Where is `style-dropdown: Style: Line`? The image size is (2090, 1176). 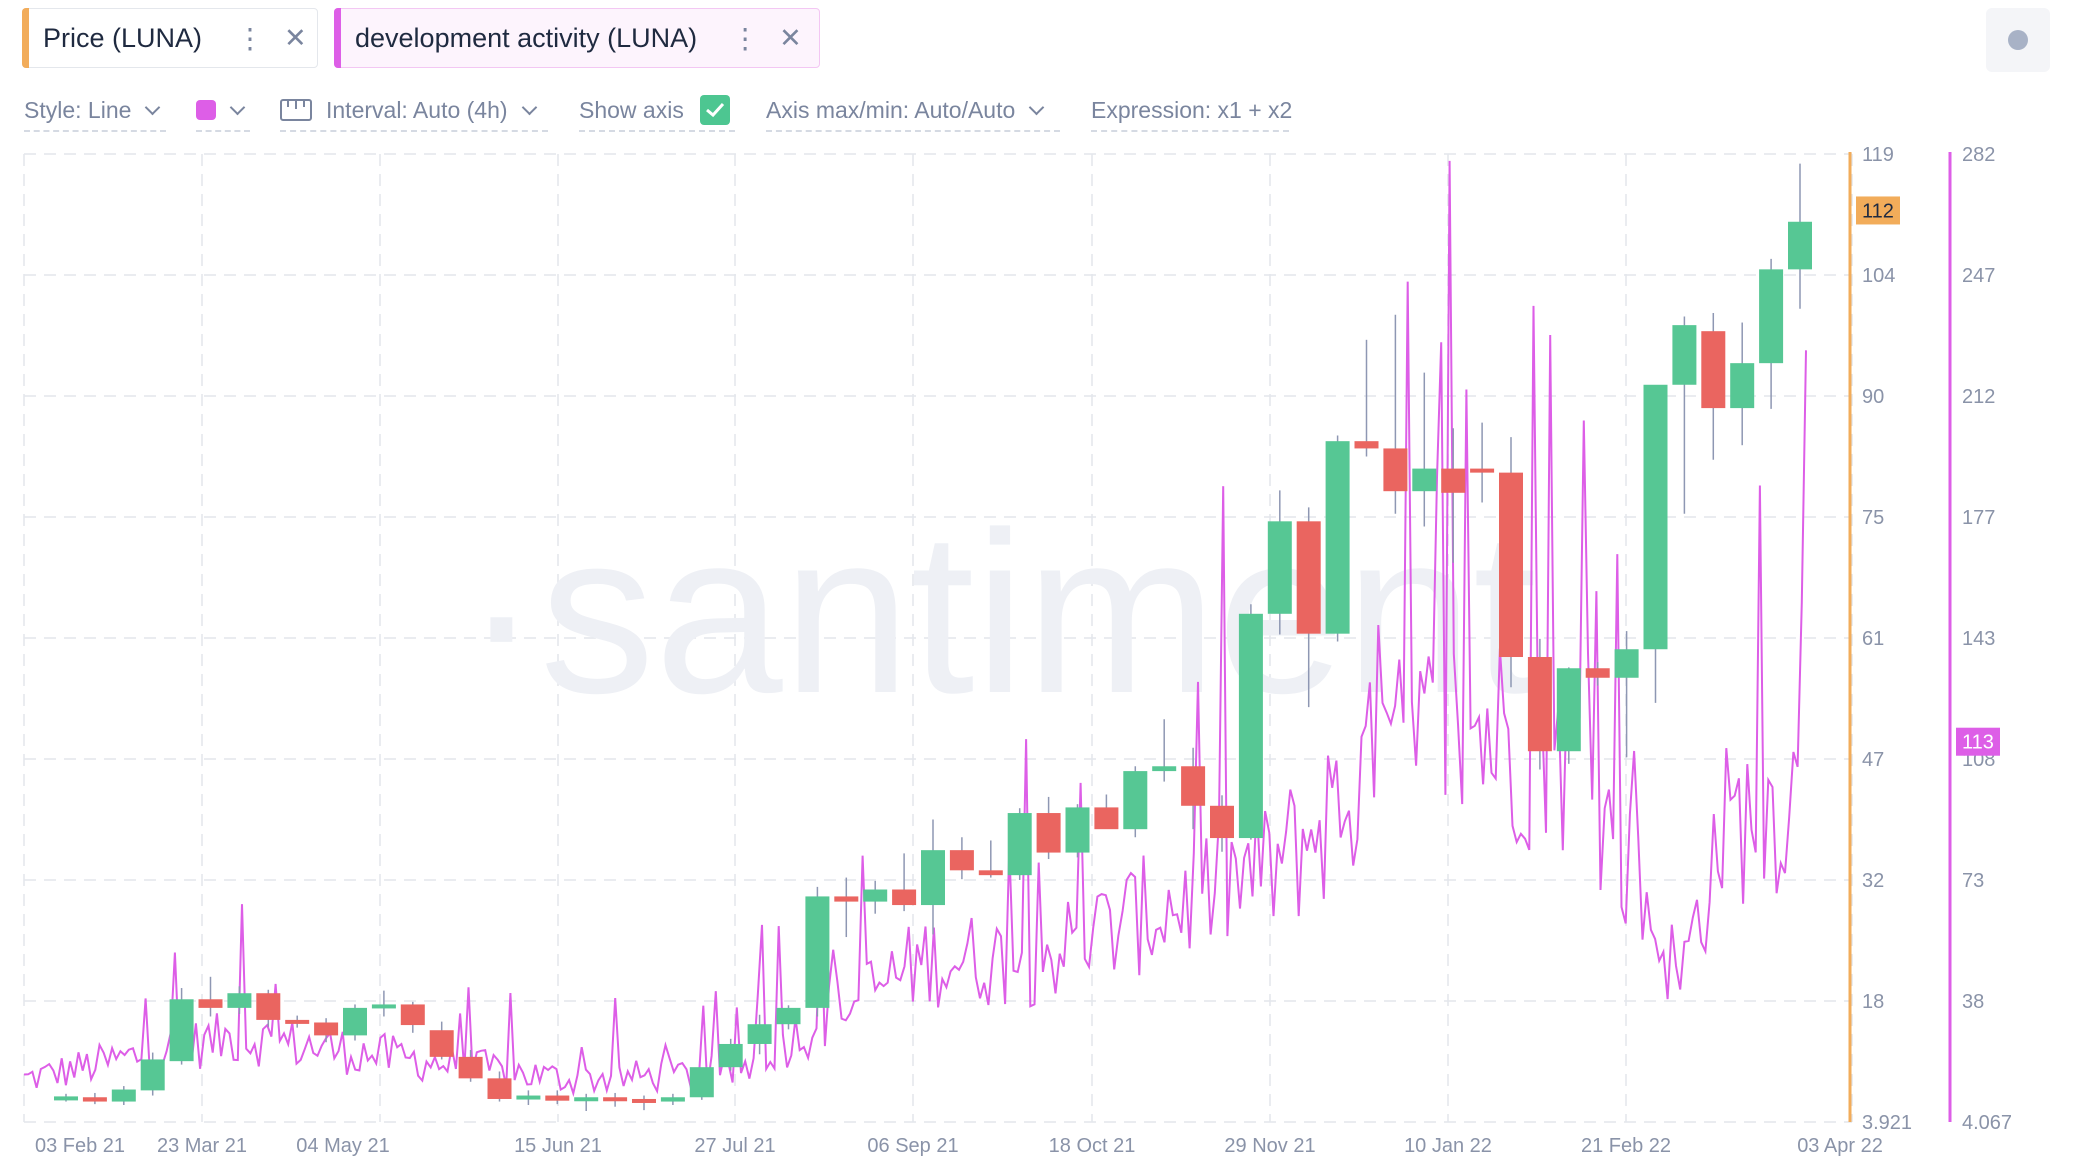 style-dropdown: Style: Line is located at coordinates (95, 111).